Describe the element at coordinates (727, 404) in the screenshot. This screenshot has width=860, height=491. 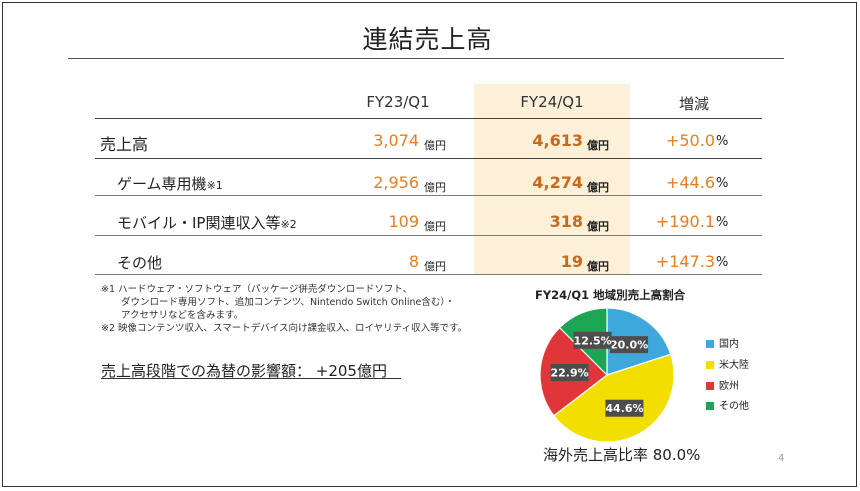
I see `legend-item: その他` at that location.